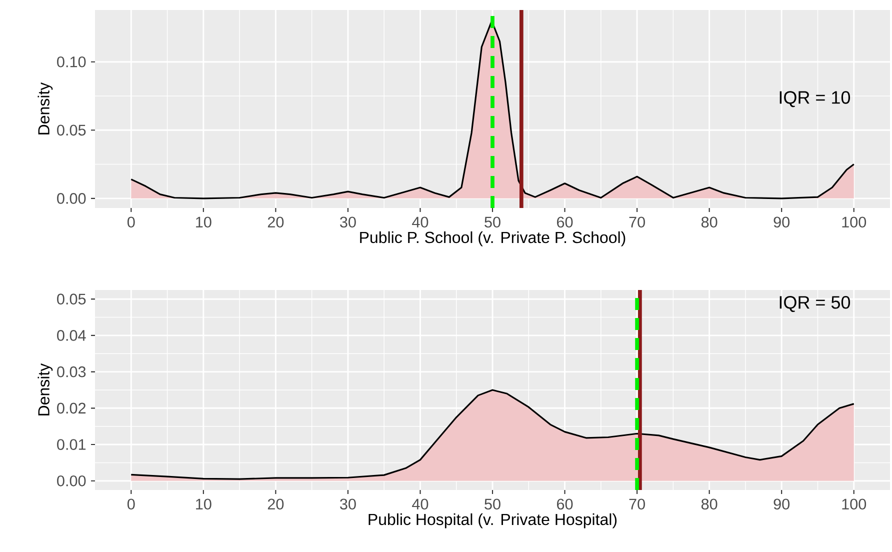 This screenshot has width=892, height=552. What do you see at coordinates (71, 444) in the screenshot?
I see `y-tick-label: 0.01` at bounding box center [71, 444].